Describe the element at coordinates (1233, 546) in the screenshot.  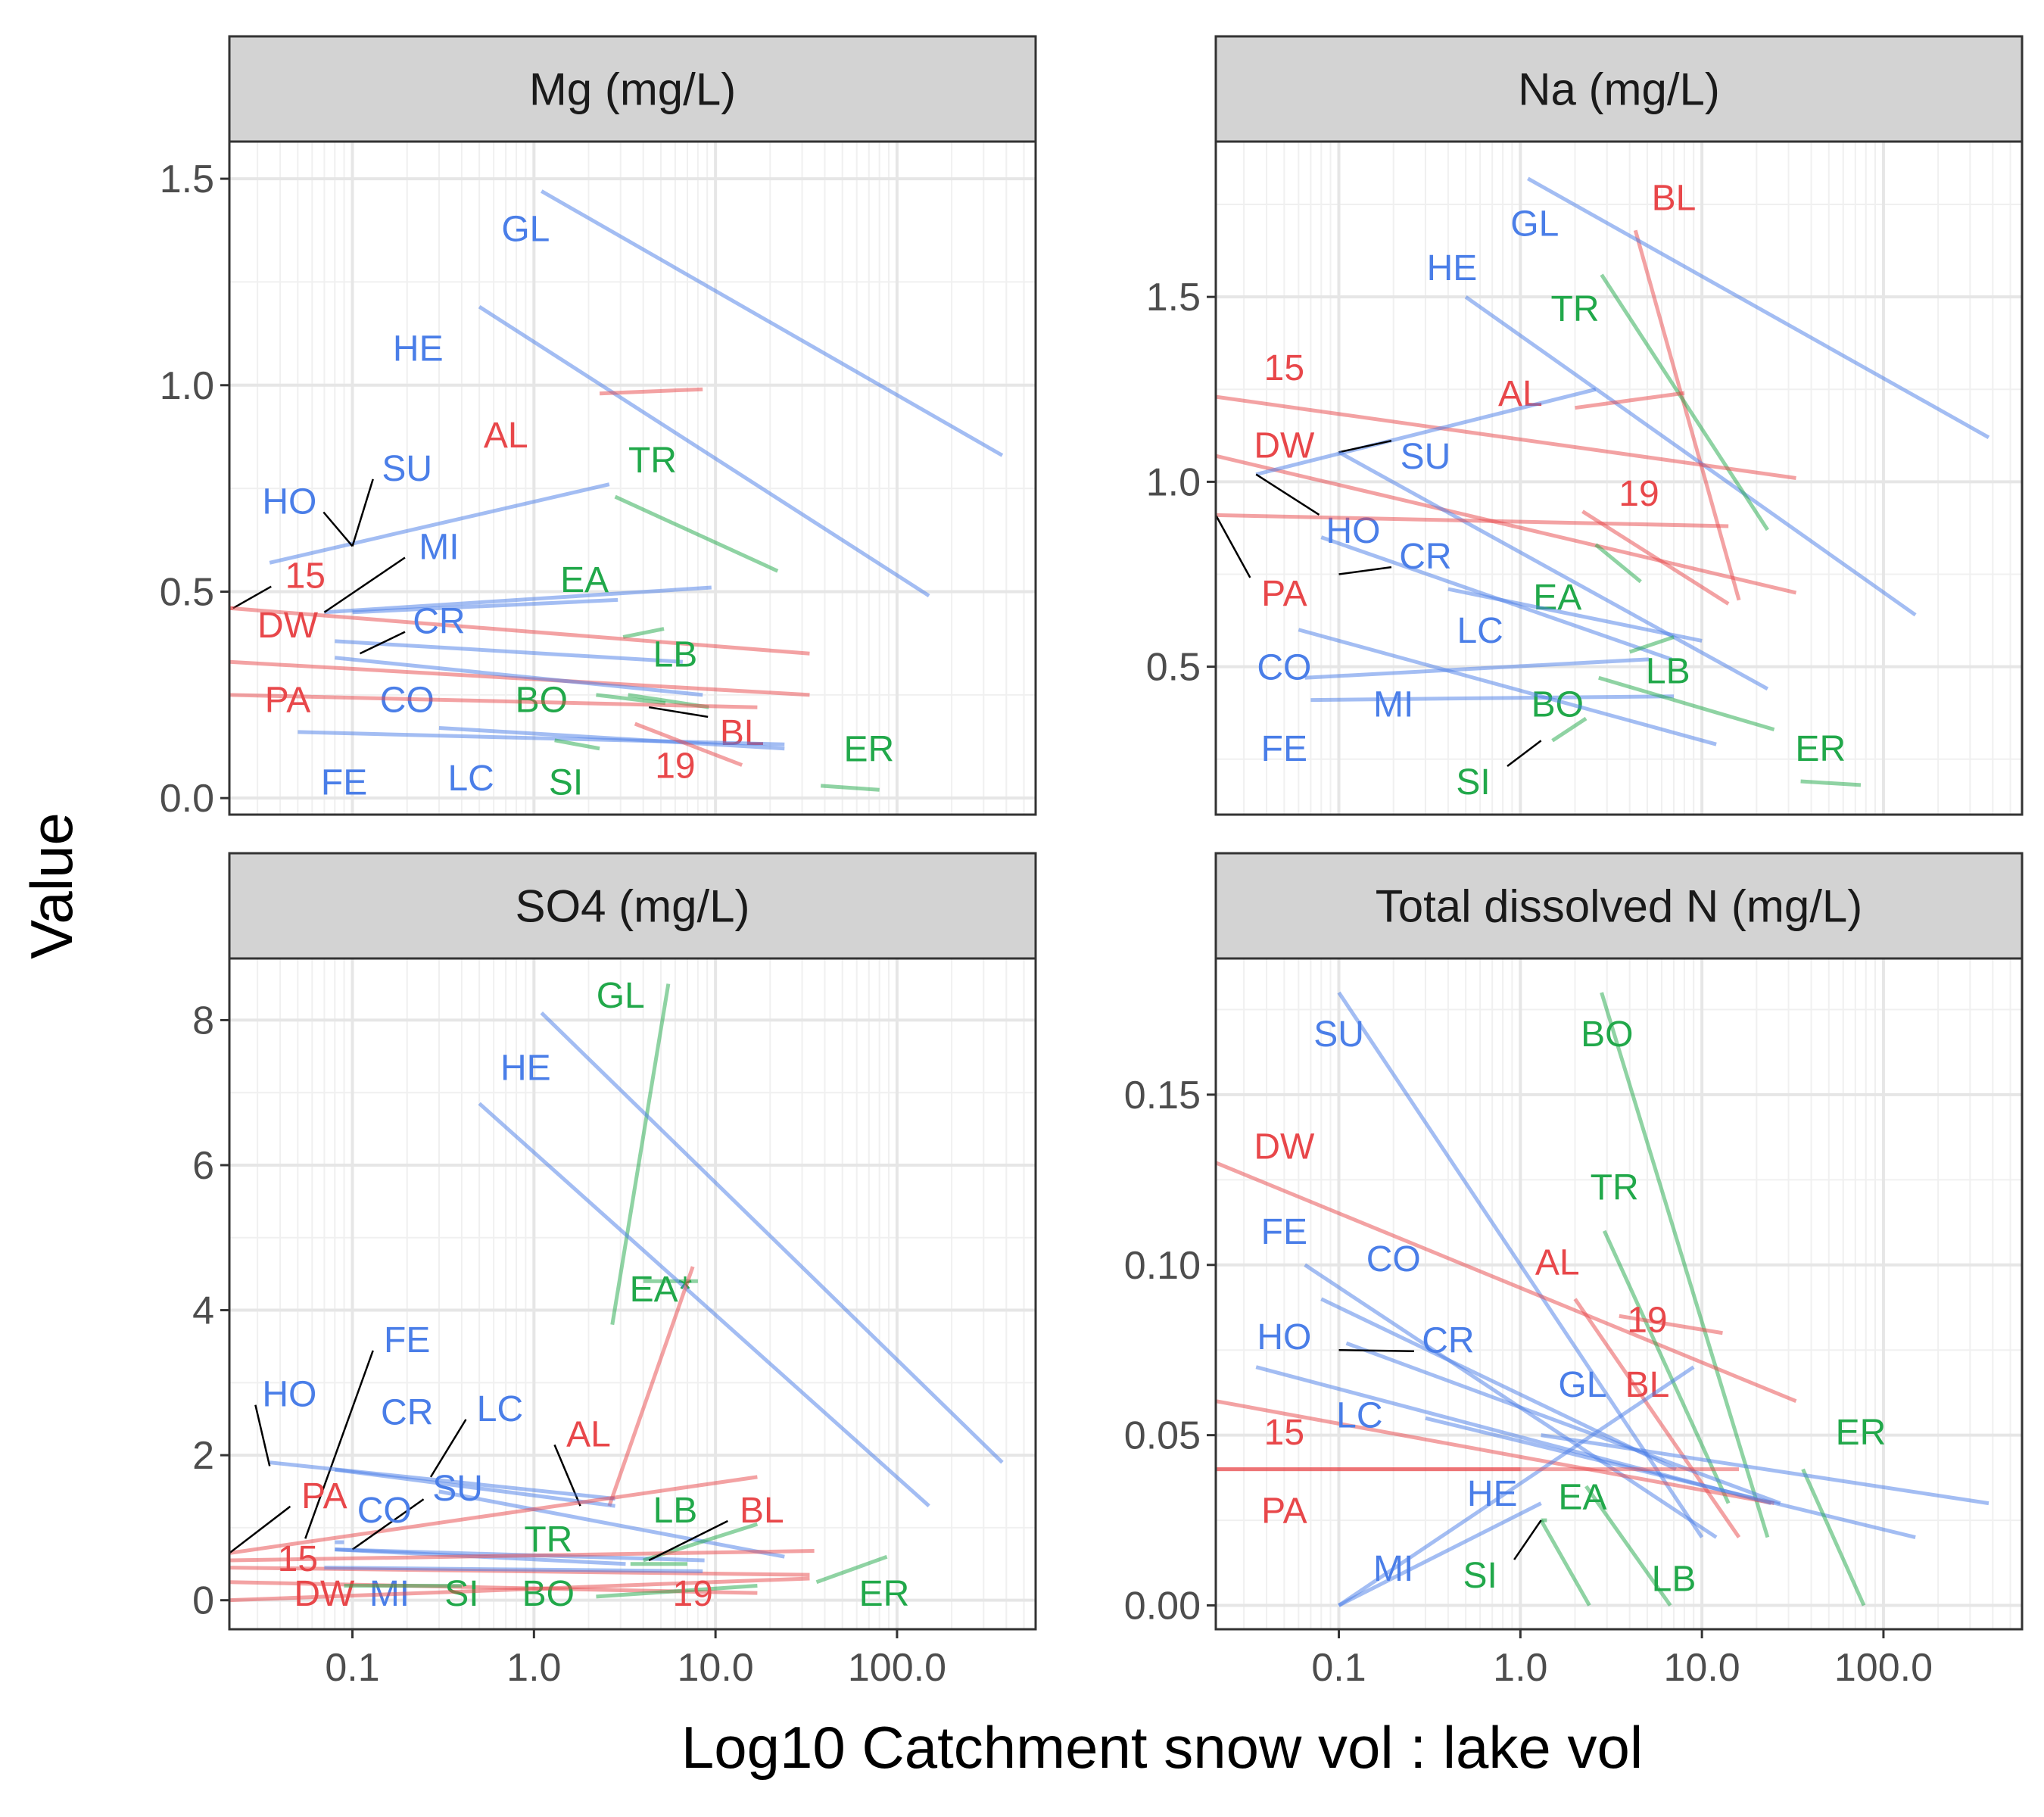
I see `leader-line-PA` at that location.